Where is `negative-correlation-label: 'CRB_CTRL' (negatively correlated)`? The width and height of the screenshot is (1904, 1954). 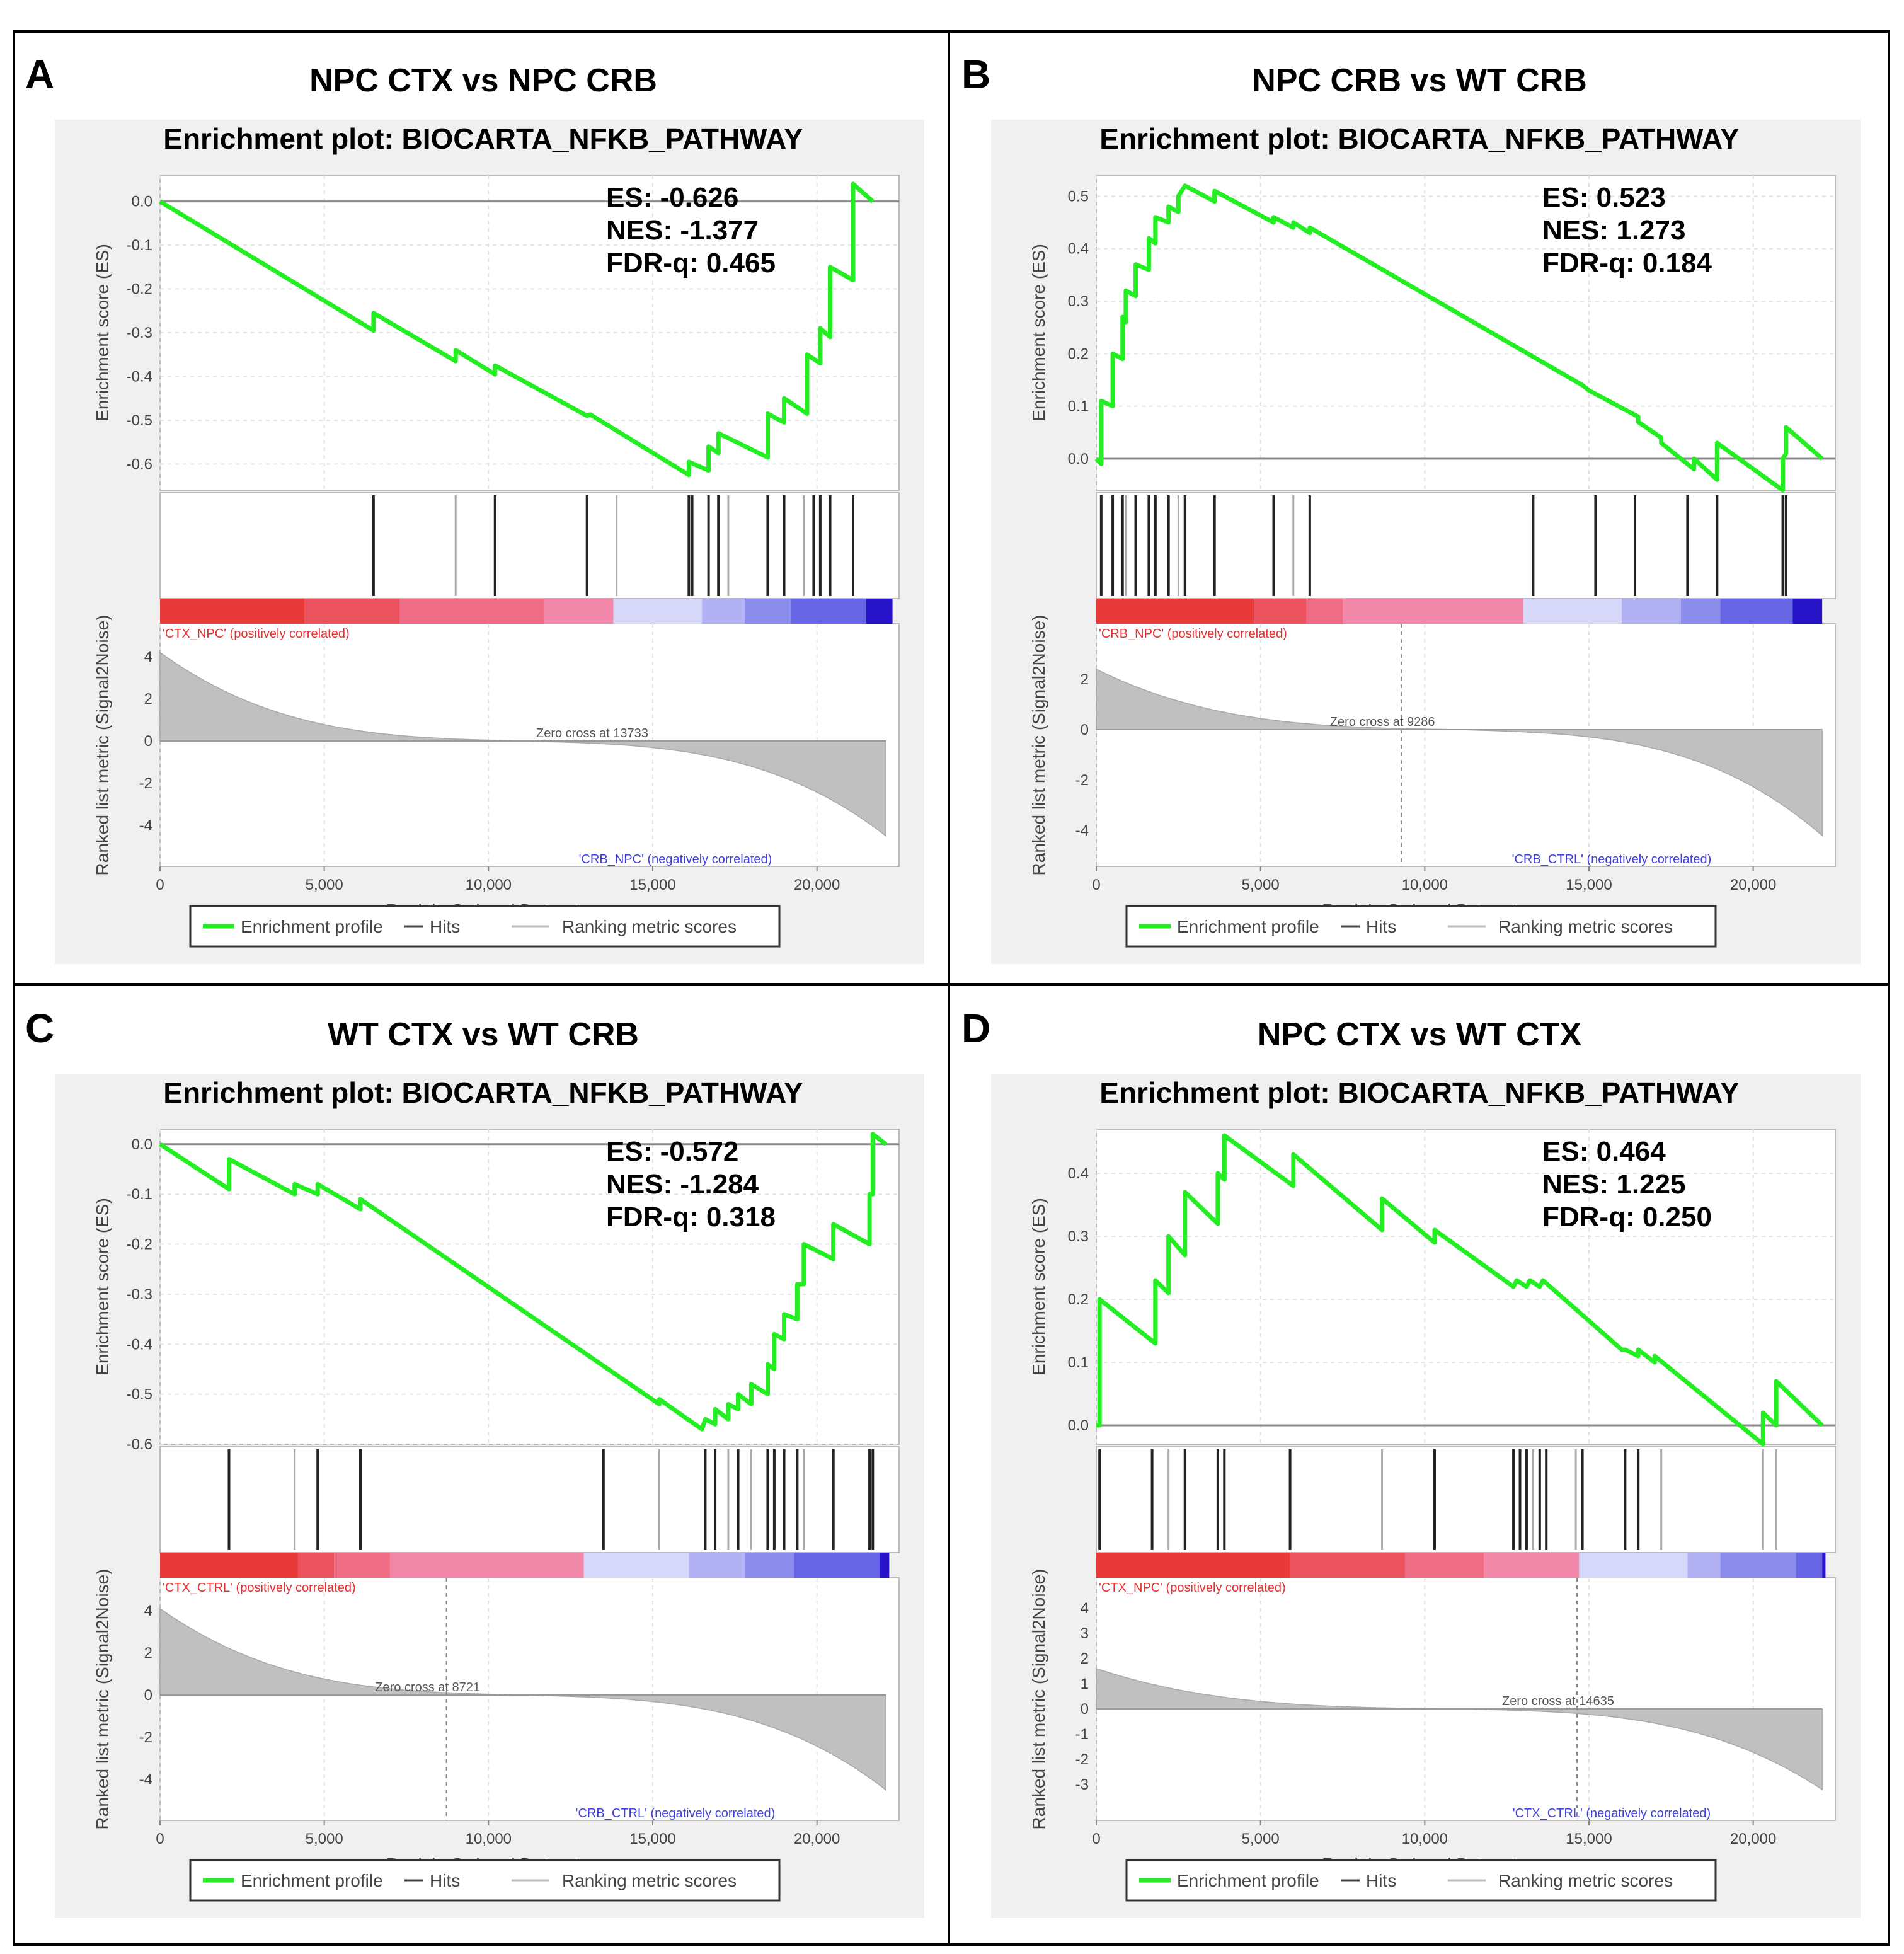
negative-correlation-label: 'CRB_CTRL' (negatively correlated) is located at coordinates (1612, 859).